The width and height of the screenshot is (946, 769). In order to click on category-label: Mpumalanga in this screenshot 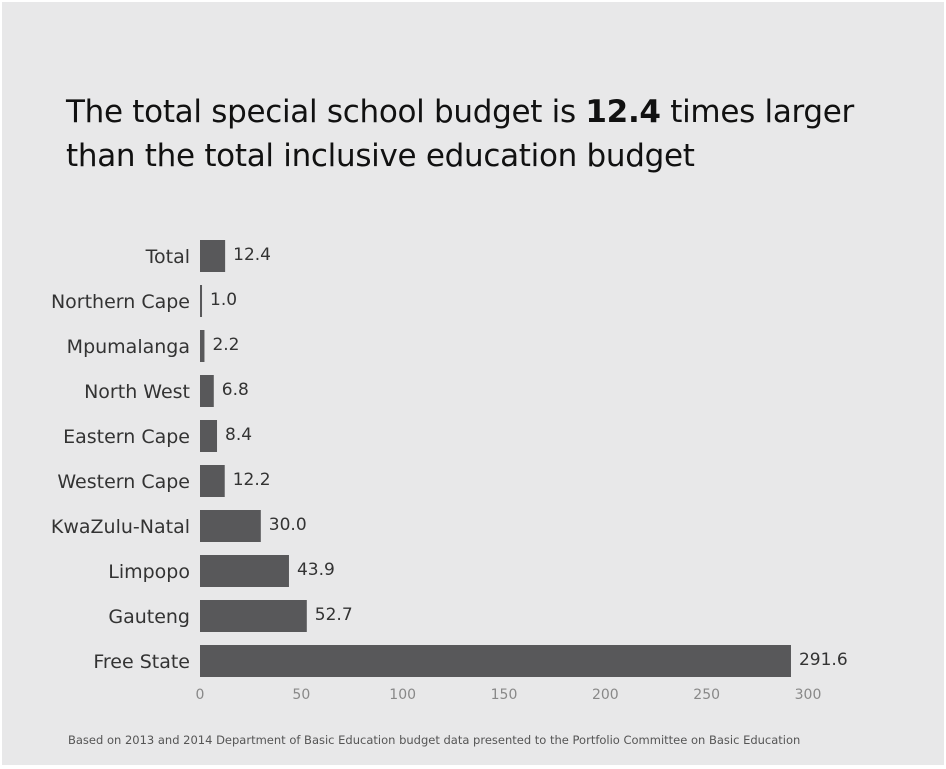, I will do `click(128, 347)`.